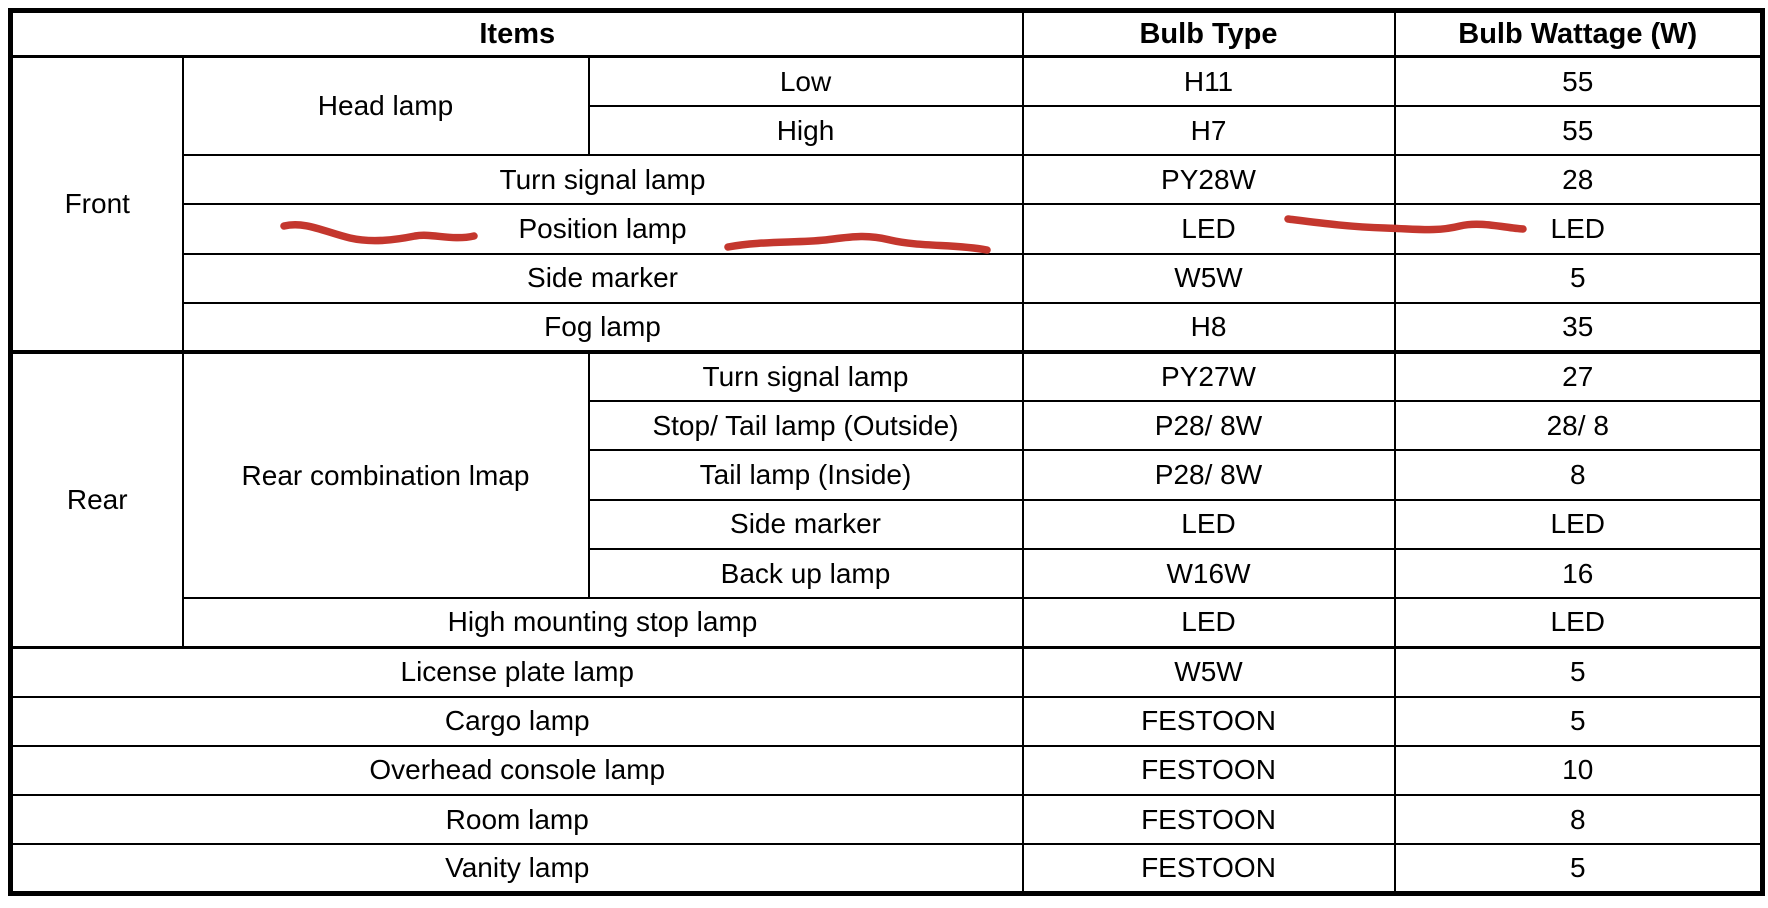  Describe the element at coordinates (1208, 81) in the screenshot. I see `bulb-type-cell: H11` at that location.